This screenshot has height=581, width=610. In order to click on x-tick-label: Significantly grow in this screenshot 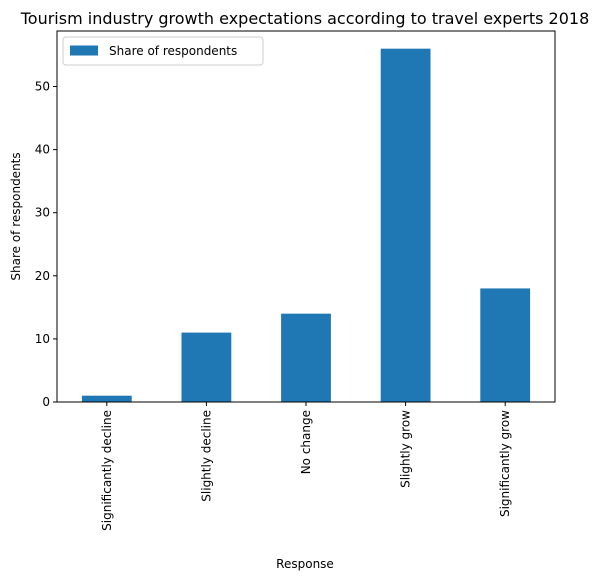, I will do `click(505, 463)`.